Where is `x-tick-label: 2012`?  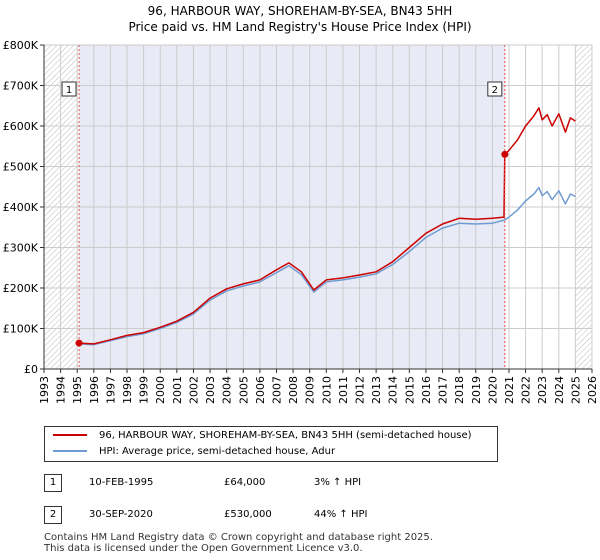
x-tick-label: 2012 is located at coordinates (360, 390).